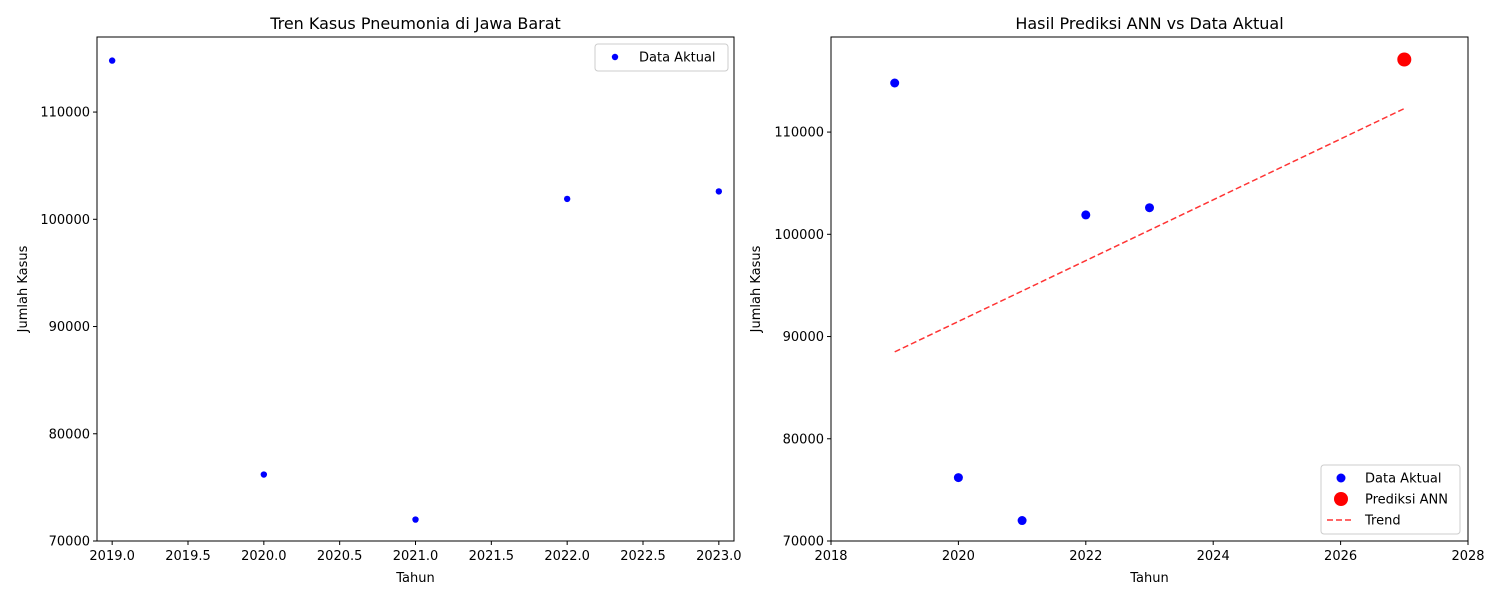 The width and height of the screenshot is (1500, 604). What do you see at coordinates (188, 556) in the screenshot?
I see `x-tick-label: 2019.5` at bounding box center [188, 556].